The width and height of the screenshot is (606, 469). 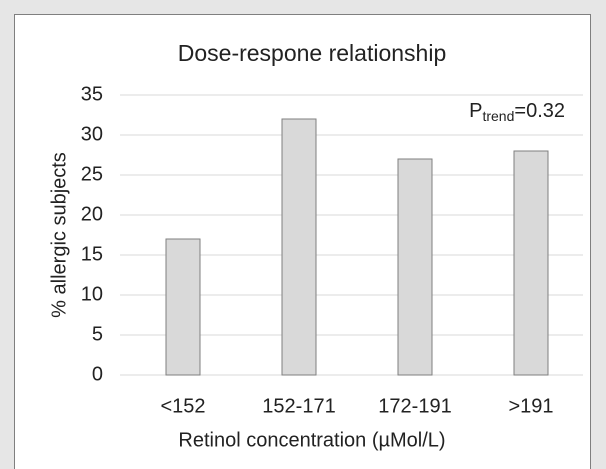 What do you see at coordinates (498, 116) in the screenshot?
I see `annotation-subscript: trend` at bounding box center [498, 116].